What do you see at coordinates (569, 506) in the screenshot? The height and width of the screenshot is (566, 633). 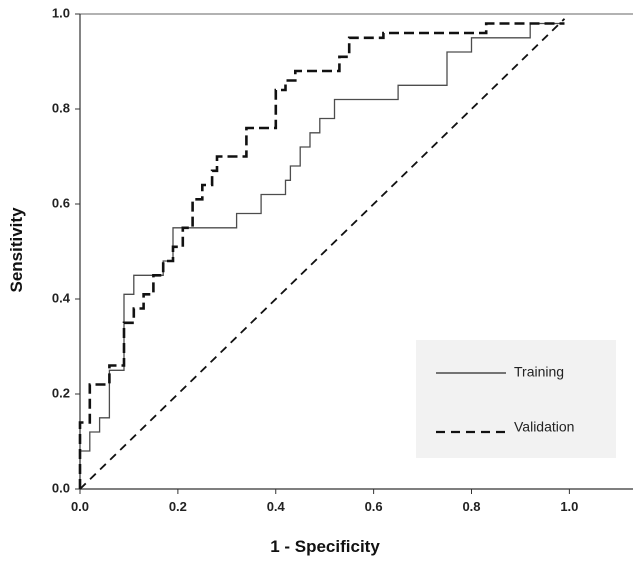 I see `x-tick-label: 1.0` at bounding box center [569, 506].